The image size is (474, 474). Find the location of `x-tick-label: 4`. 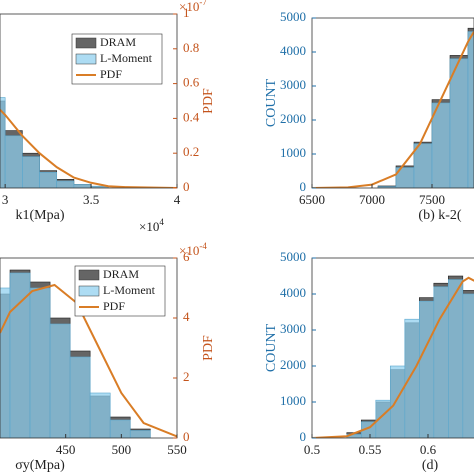

x-tick-label: 4 is located at coordinates (177, 199).